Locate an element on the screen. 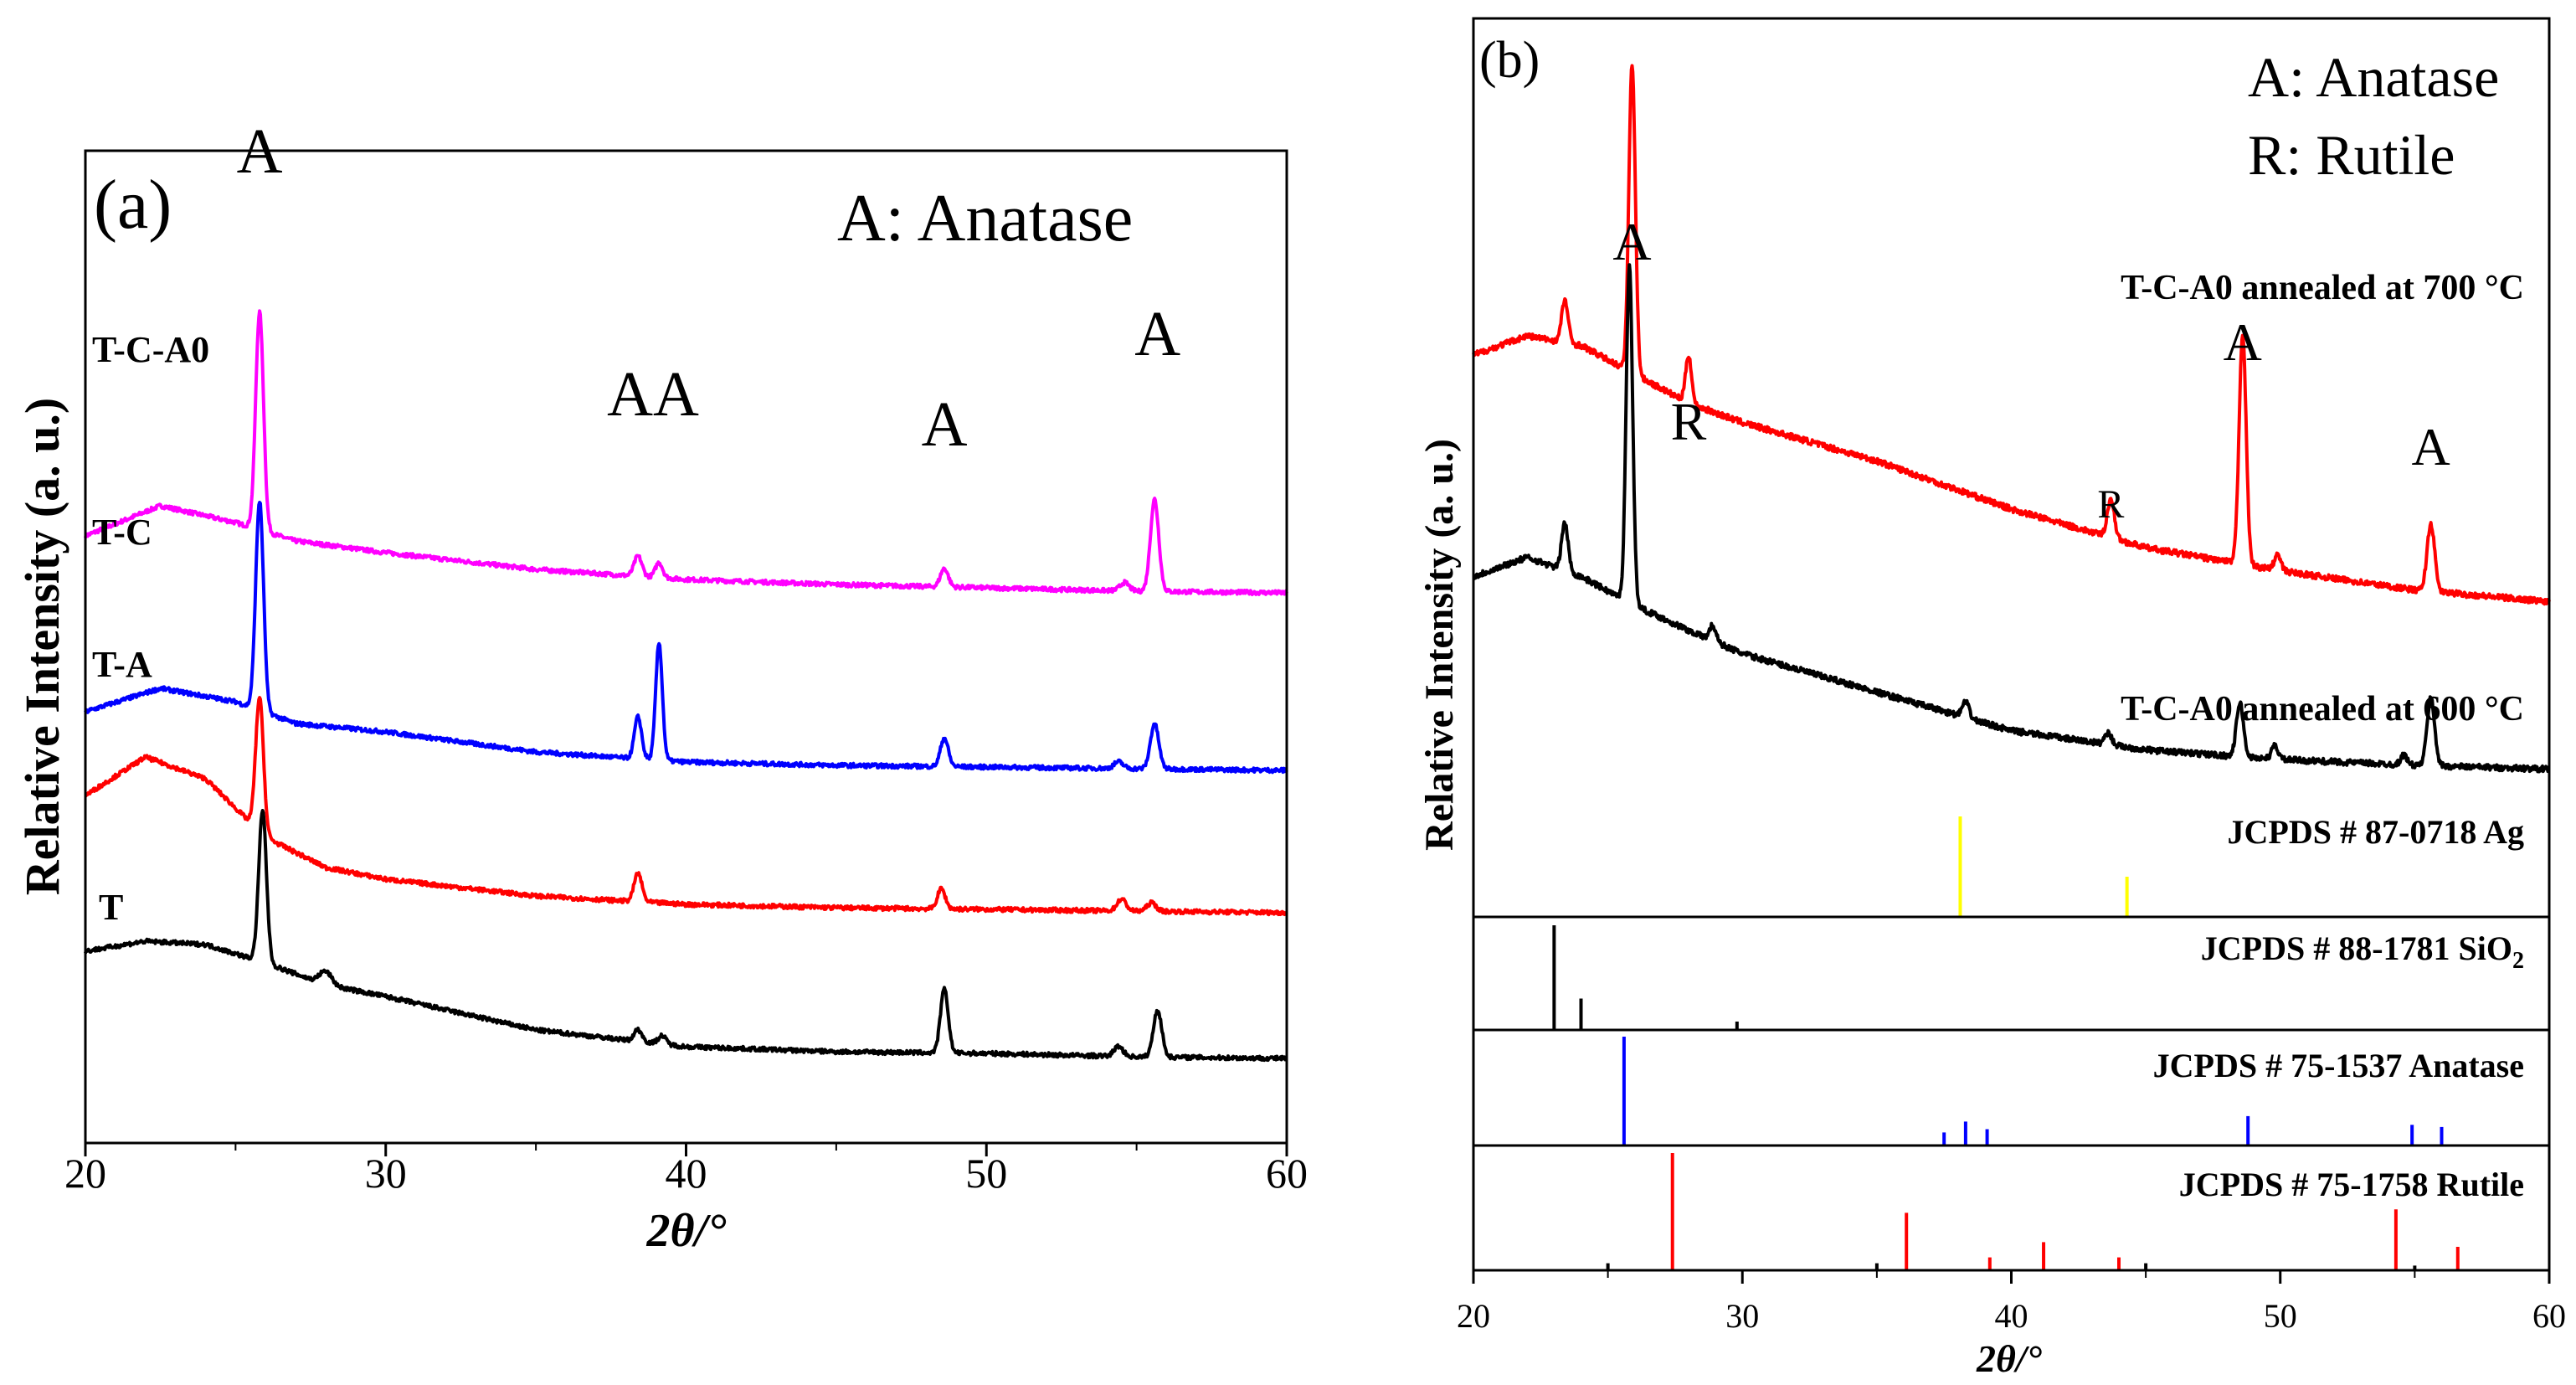 Image resolution: width=2576 pixels, height=1385 pixels. panel-b-legend-rutile: R: Rutile is located at coordinates (2352, 155).